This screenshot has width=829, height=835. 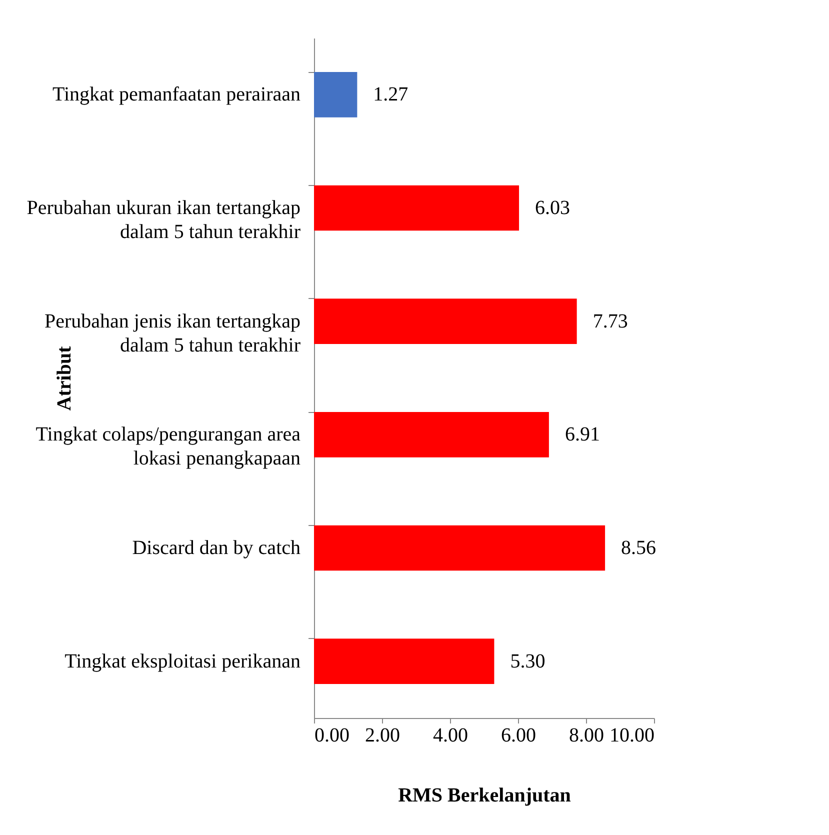 What do you see at coordinates (586, 735) in the screenshot?
I see `x-tick-label: 8.00` at bounding box center [586, 735].